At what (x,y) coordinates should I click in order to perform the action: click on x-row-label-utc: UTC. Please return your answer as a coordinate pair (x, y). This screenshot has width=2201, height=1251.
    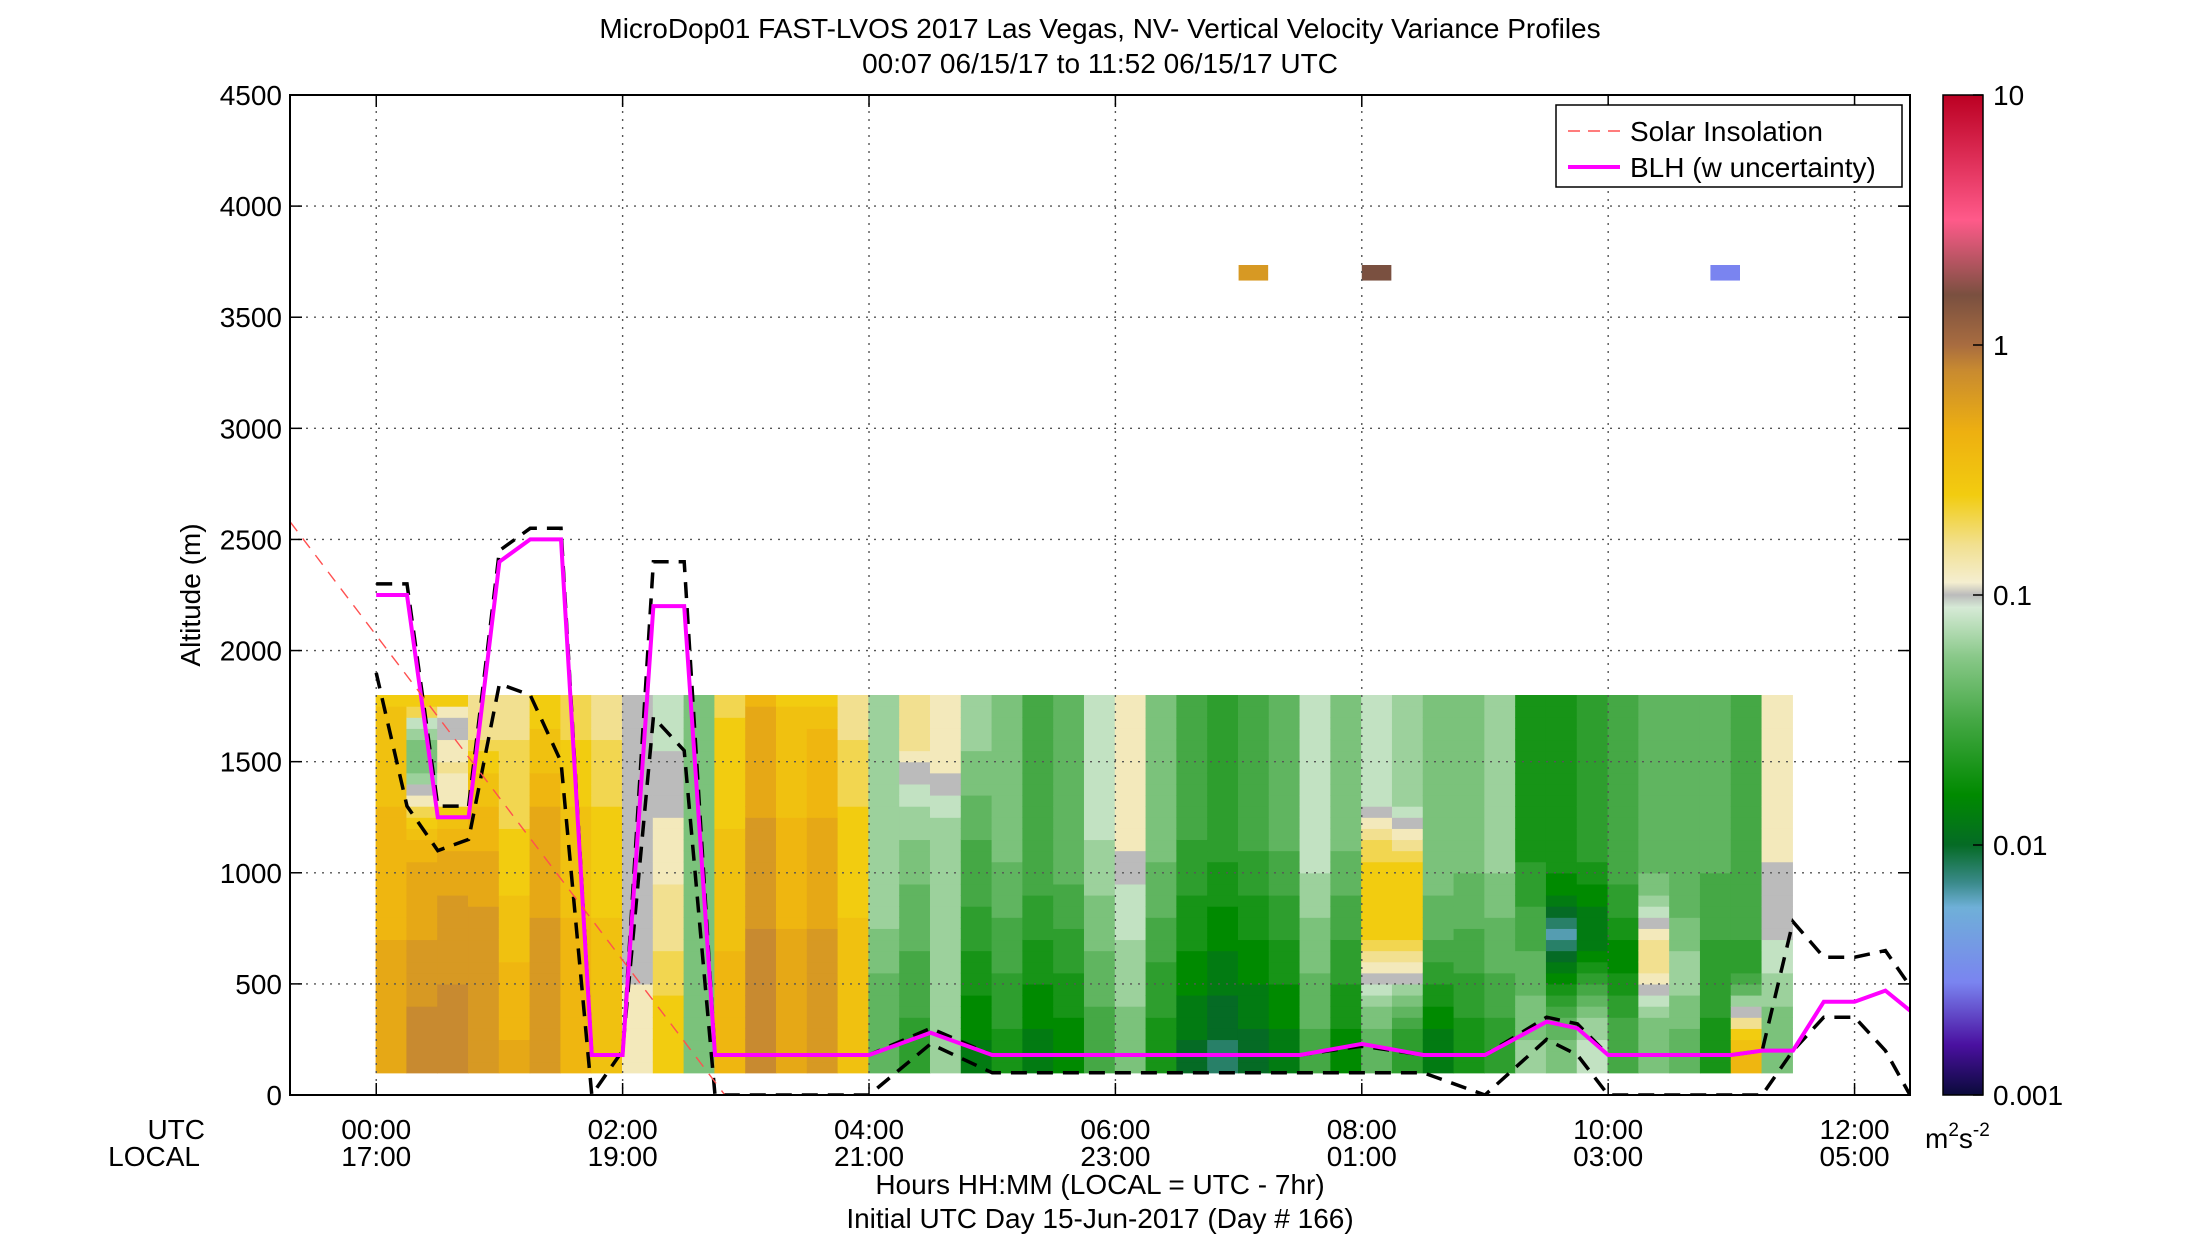
    Looking at the image, I should click on (176, 1129).